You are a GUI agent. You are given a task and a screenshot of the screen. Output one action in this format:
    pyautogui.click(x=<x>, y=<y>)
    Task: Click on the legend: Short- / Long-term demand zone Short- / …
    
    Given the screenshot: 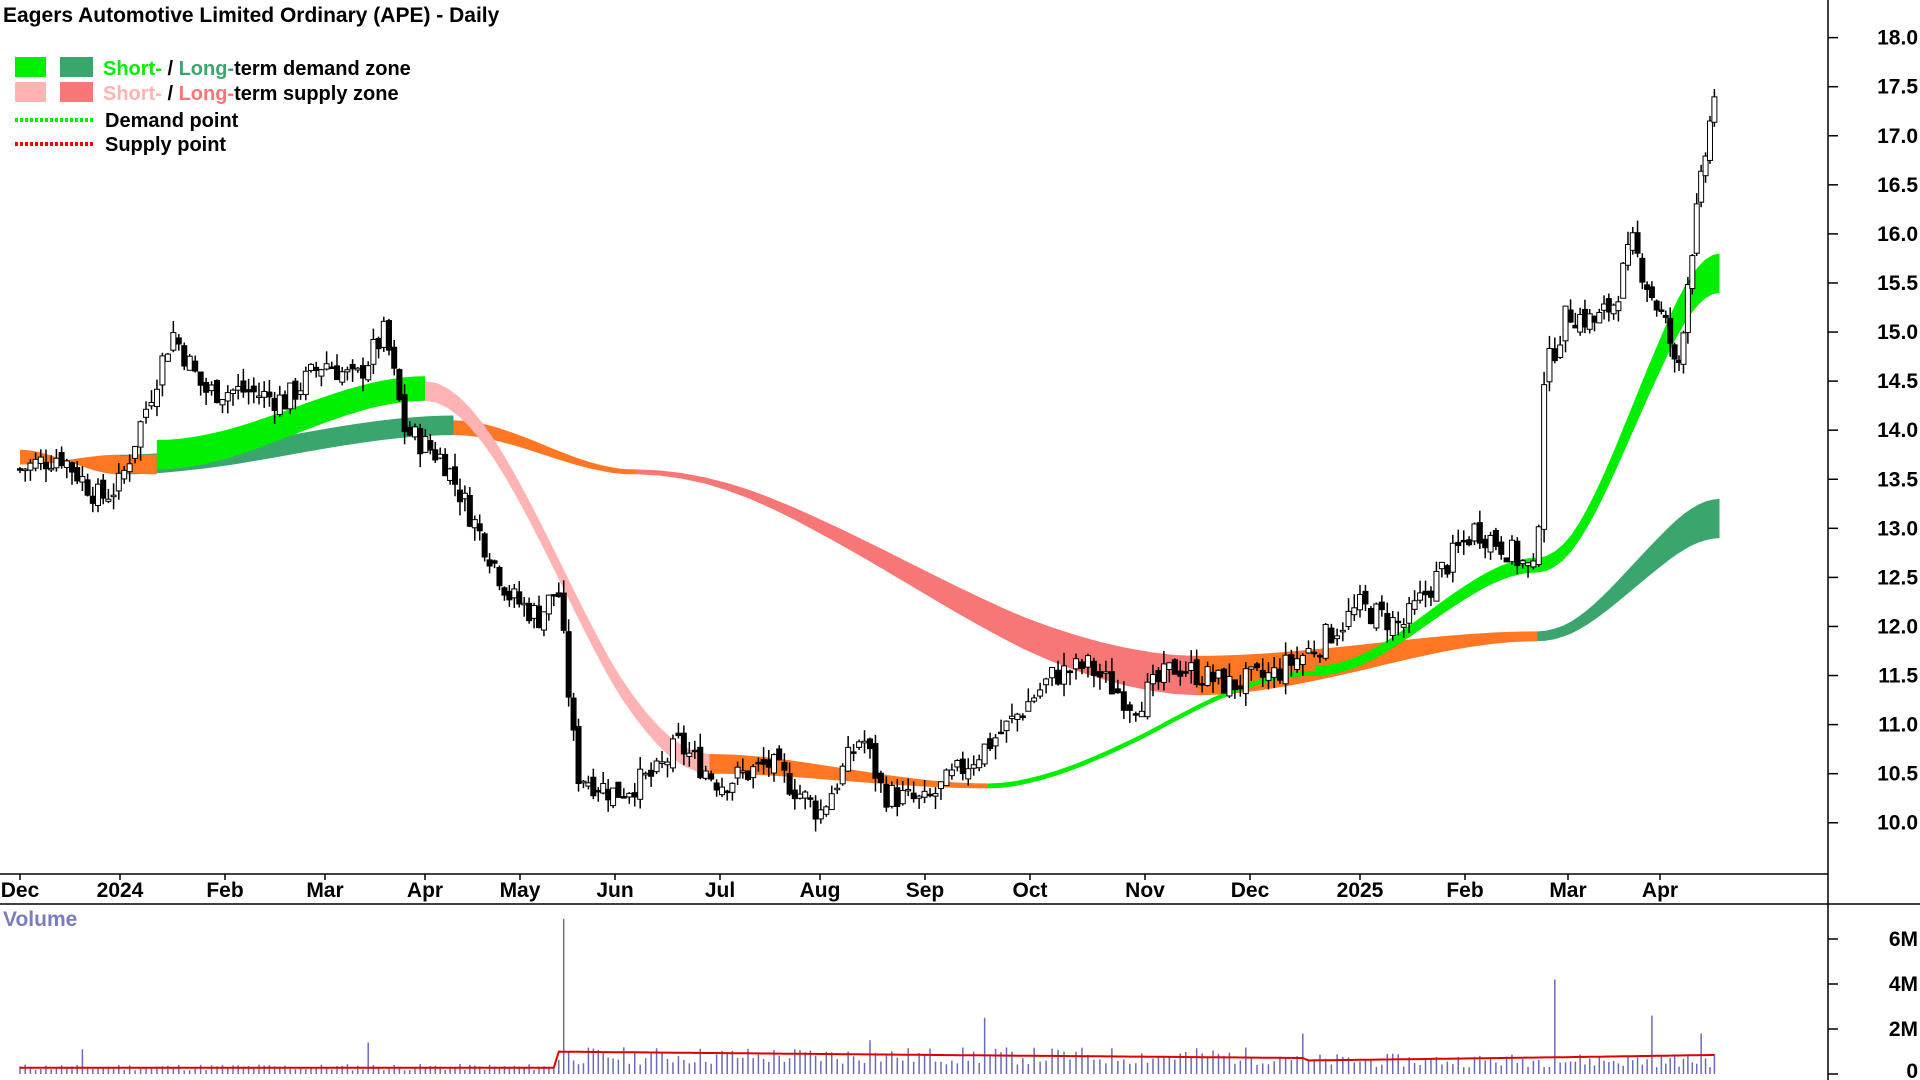 What is the action you would take?
    pyautogui.click(x=213, y=106)
    